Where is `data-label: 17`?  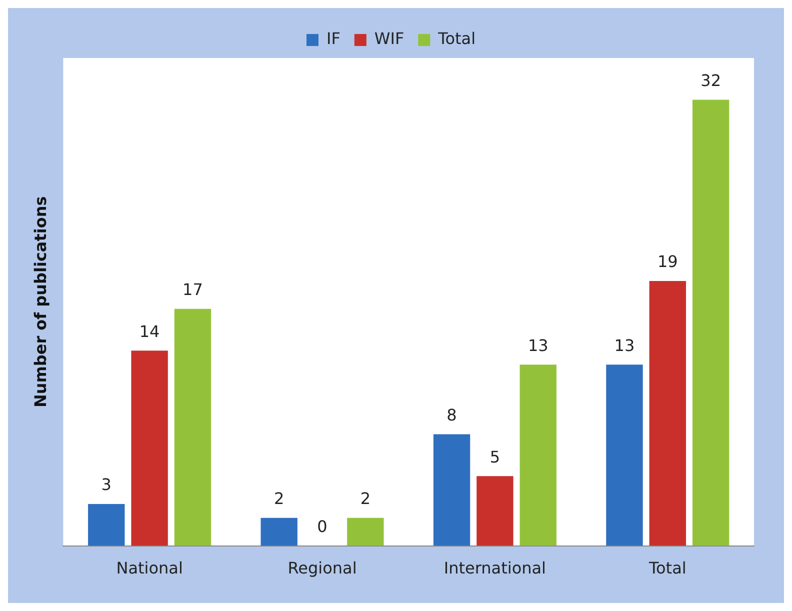 data-label: 17 is located at coordinates (192, 290).